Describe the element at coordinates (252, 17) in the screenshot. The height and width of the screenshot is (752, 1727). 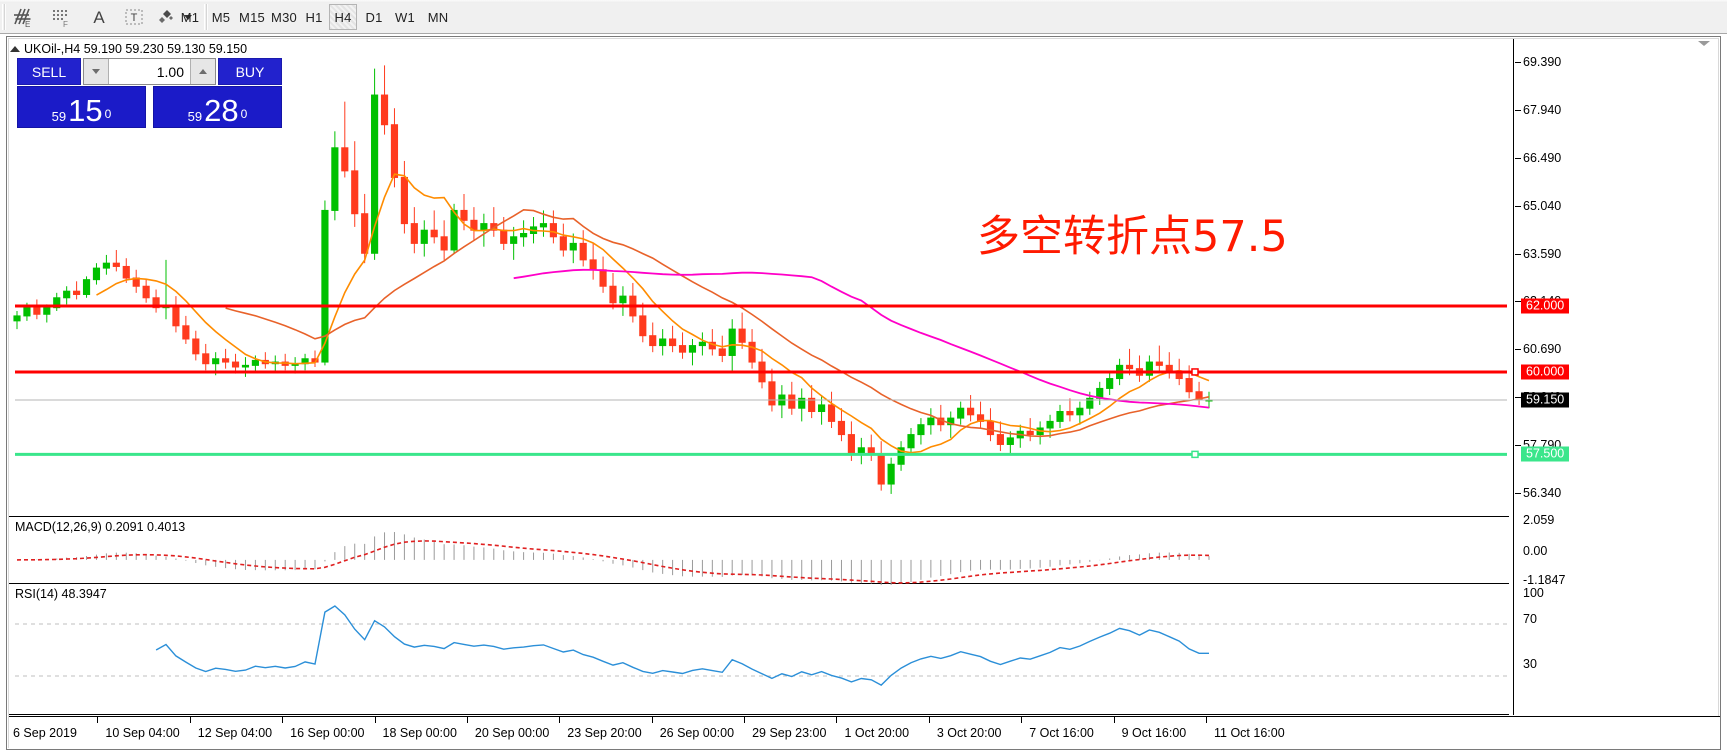
I see `timeframe-m15: M15` at that location.